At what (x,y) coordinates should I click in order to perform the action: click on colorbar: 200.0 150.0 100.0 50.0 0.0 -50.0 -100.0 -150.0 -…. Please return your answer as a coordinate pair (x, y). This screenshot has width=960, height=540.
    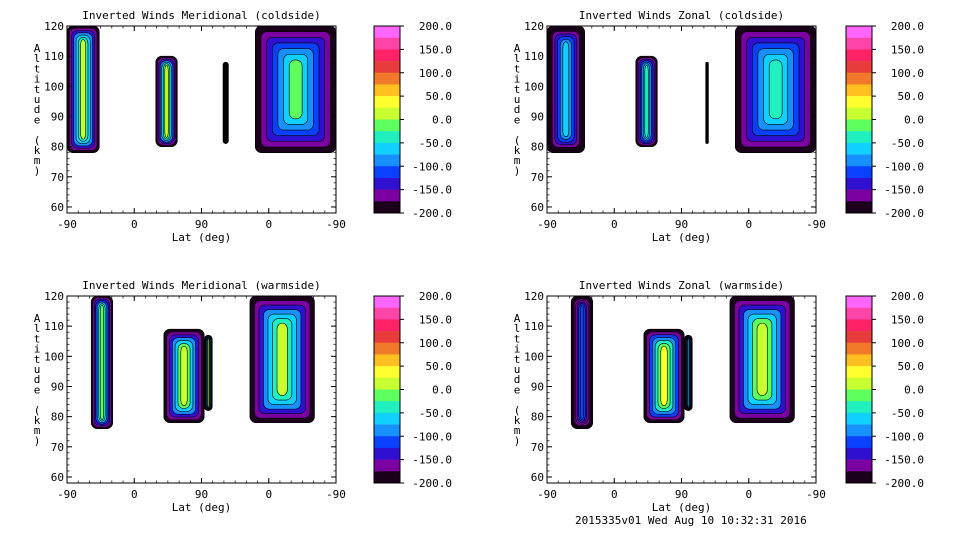
    Looking at the image, I should click on (885, 120).